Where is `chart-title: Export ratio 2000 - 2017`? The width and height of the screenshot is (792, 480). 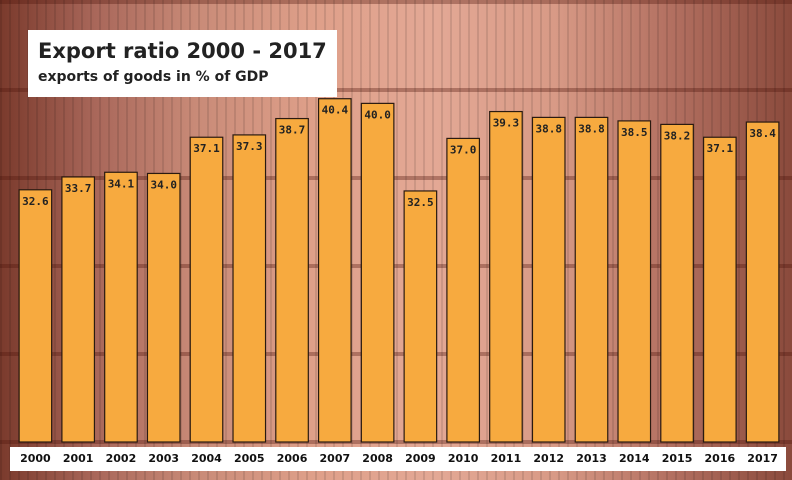
chart-title: Export ratio 2000 - 2017 is located at coordinates (182, 51).